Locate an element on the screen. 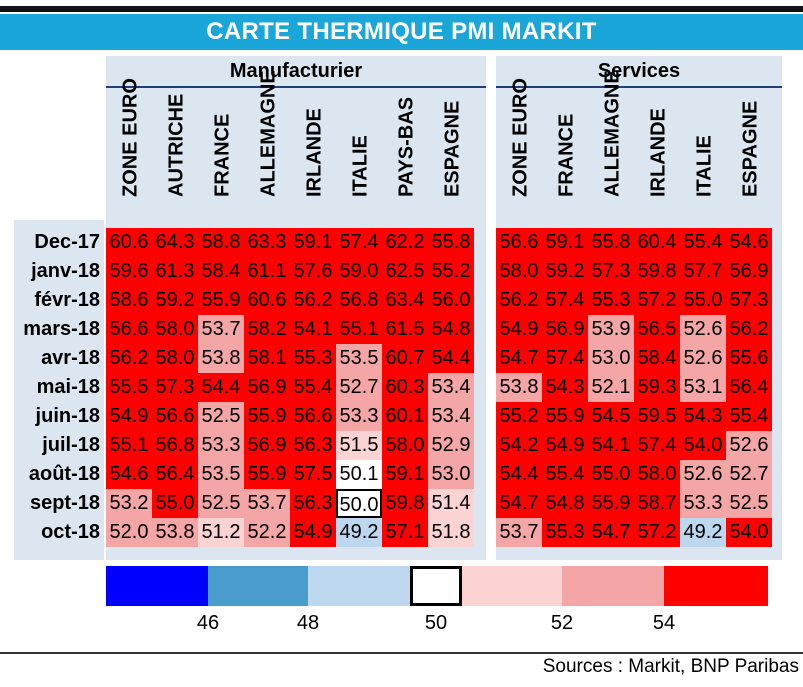  row-label-panel is located at coordinates (59, 390).